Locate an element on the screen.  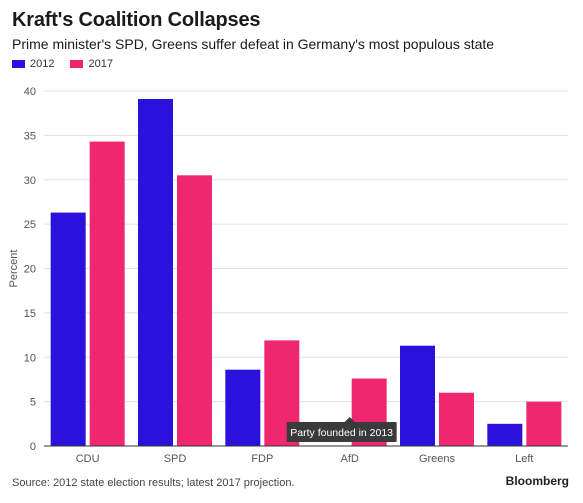
bar-cdu-2017 is located at coordinates (107, 293).